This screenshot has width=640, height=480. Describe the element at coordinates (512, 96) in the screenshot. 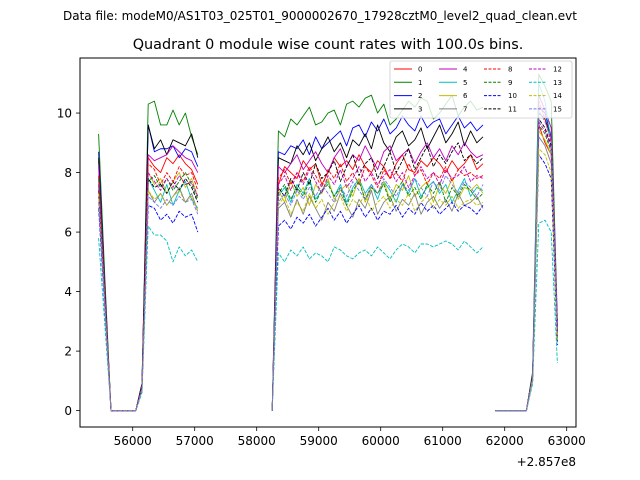

I see `legend-label: 10` at that location.